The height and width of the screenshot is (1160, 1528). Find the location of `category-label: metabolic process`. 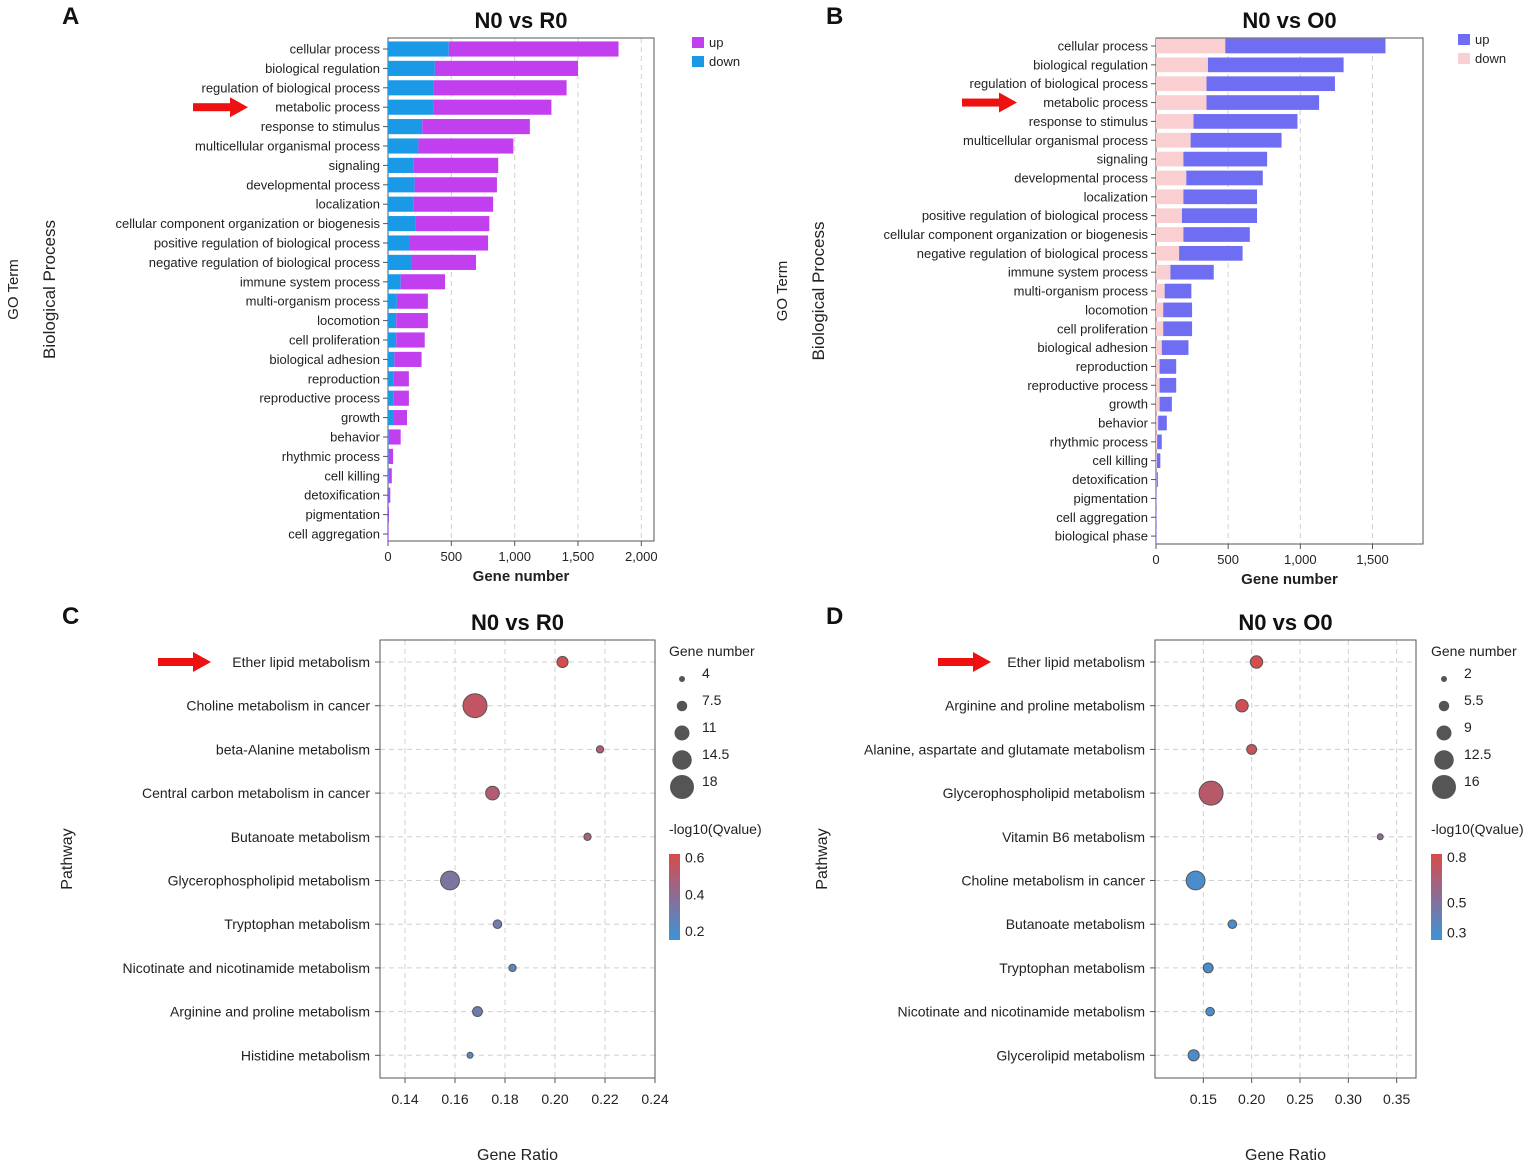

category-label: metabolic process is located at coordinates (1095, 102).